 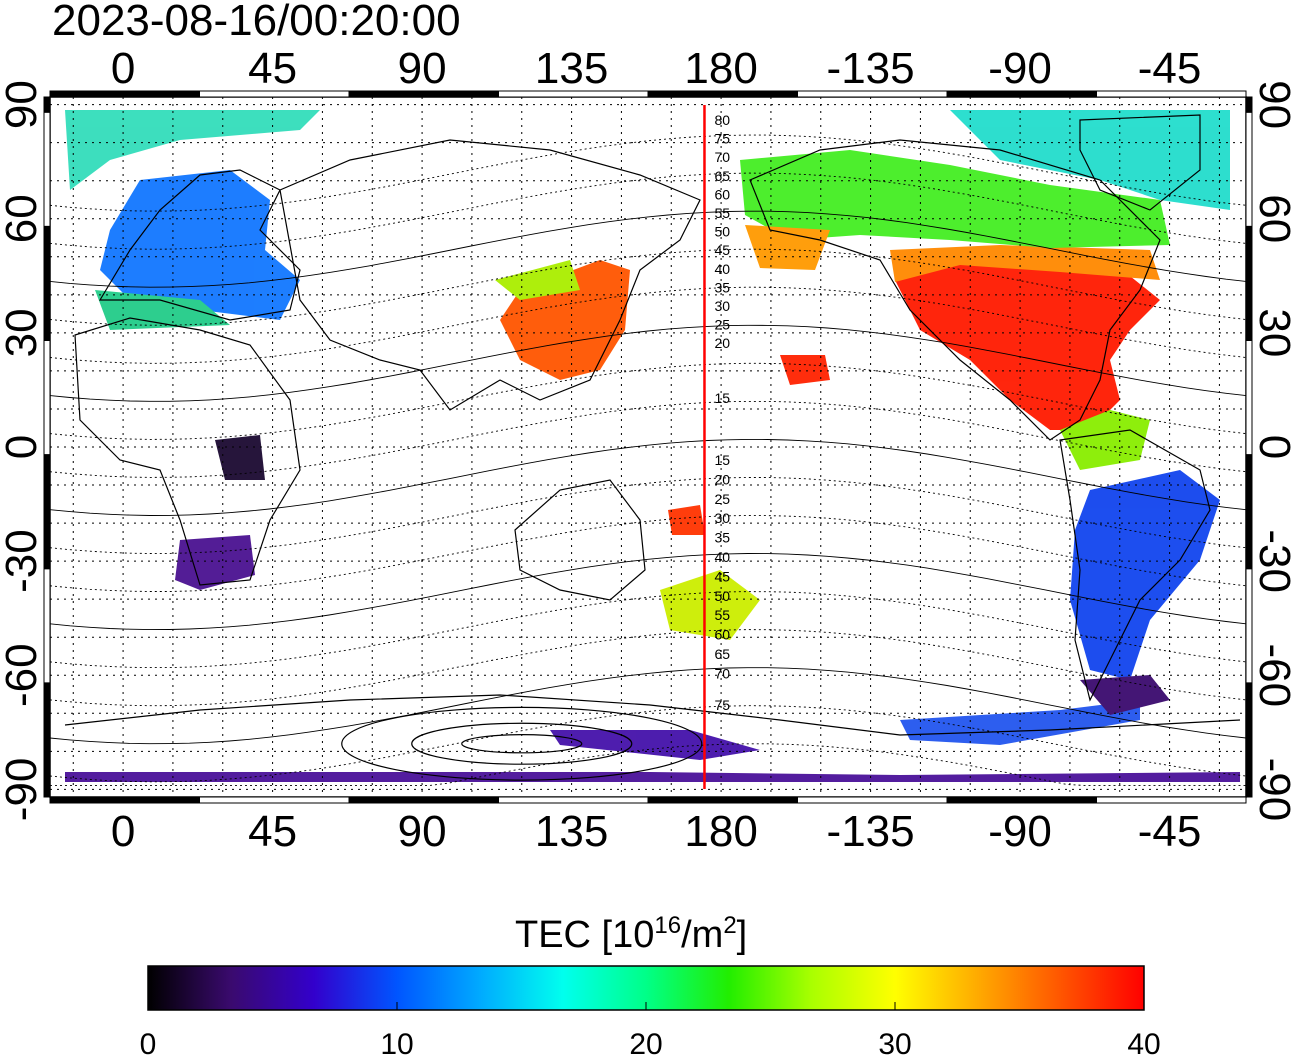 What do you see at coordinates (422, 831) in the screenshot?
I see `lon-tick-bottom: 90` at bounding box center [422, 831].